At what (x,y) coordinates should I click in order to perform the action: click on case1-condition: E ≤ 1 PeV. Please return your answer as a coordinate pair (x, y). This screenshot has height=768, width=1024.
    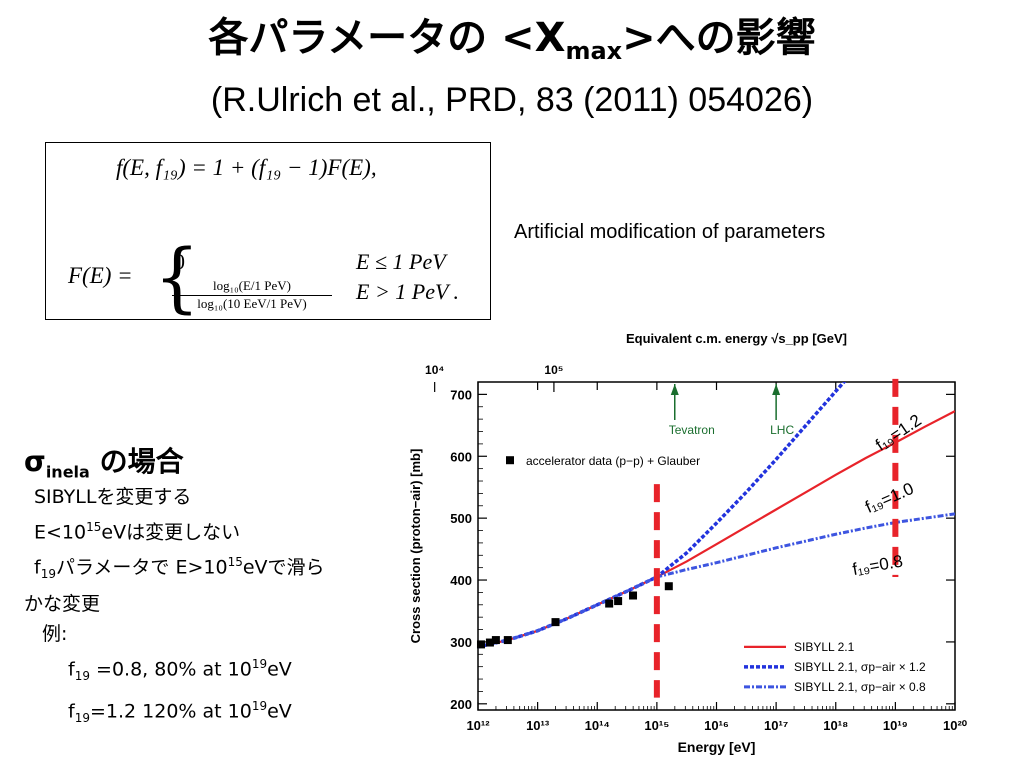
    Looking at the image, I should click on (401, 261).